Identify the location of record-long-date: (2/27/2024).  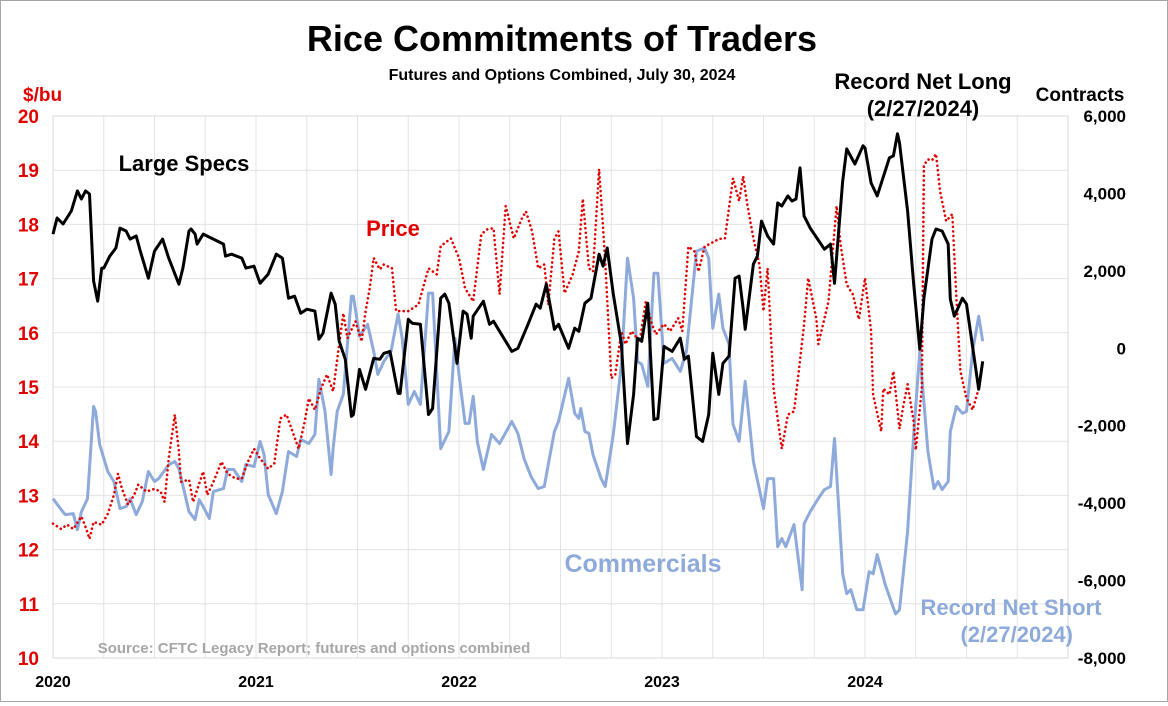
(923, 108).